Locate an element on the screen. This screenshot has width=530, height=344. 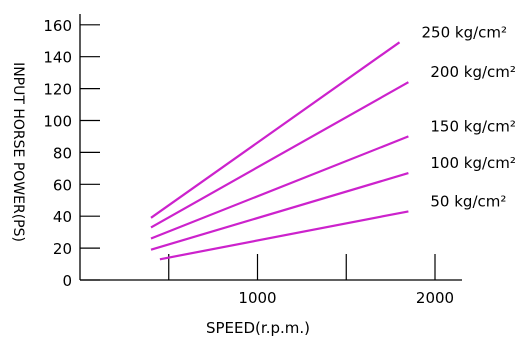
y-tick-label: 0 is located at coordinates (67, 281).